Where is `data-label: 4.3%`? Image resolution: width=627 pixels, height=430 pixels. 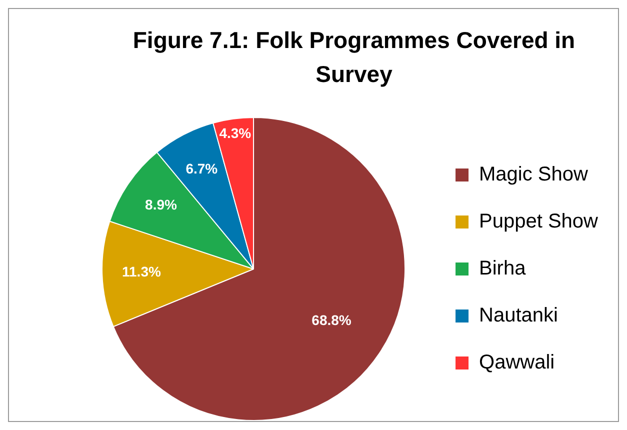 data-label: 4.3% is located at coordinates (235, 132).